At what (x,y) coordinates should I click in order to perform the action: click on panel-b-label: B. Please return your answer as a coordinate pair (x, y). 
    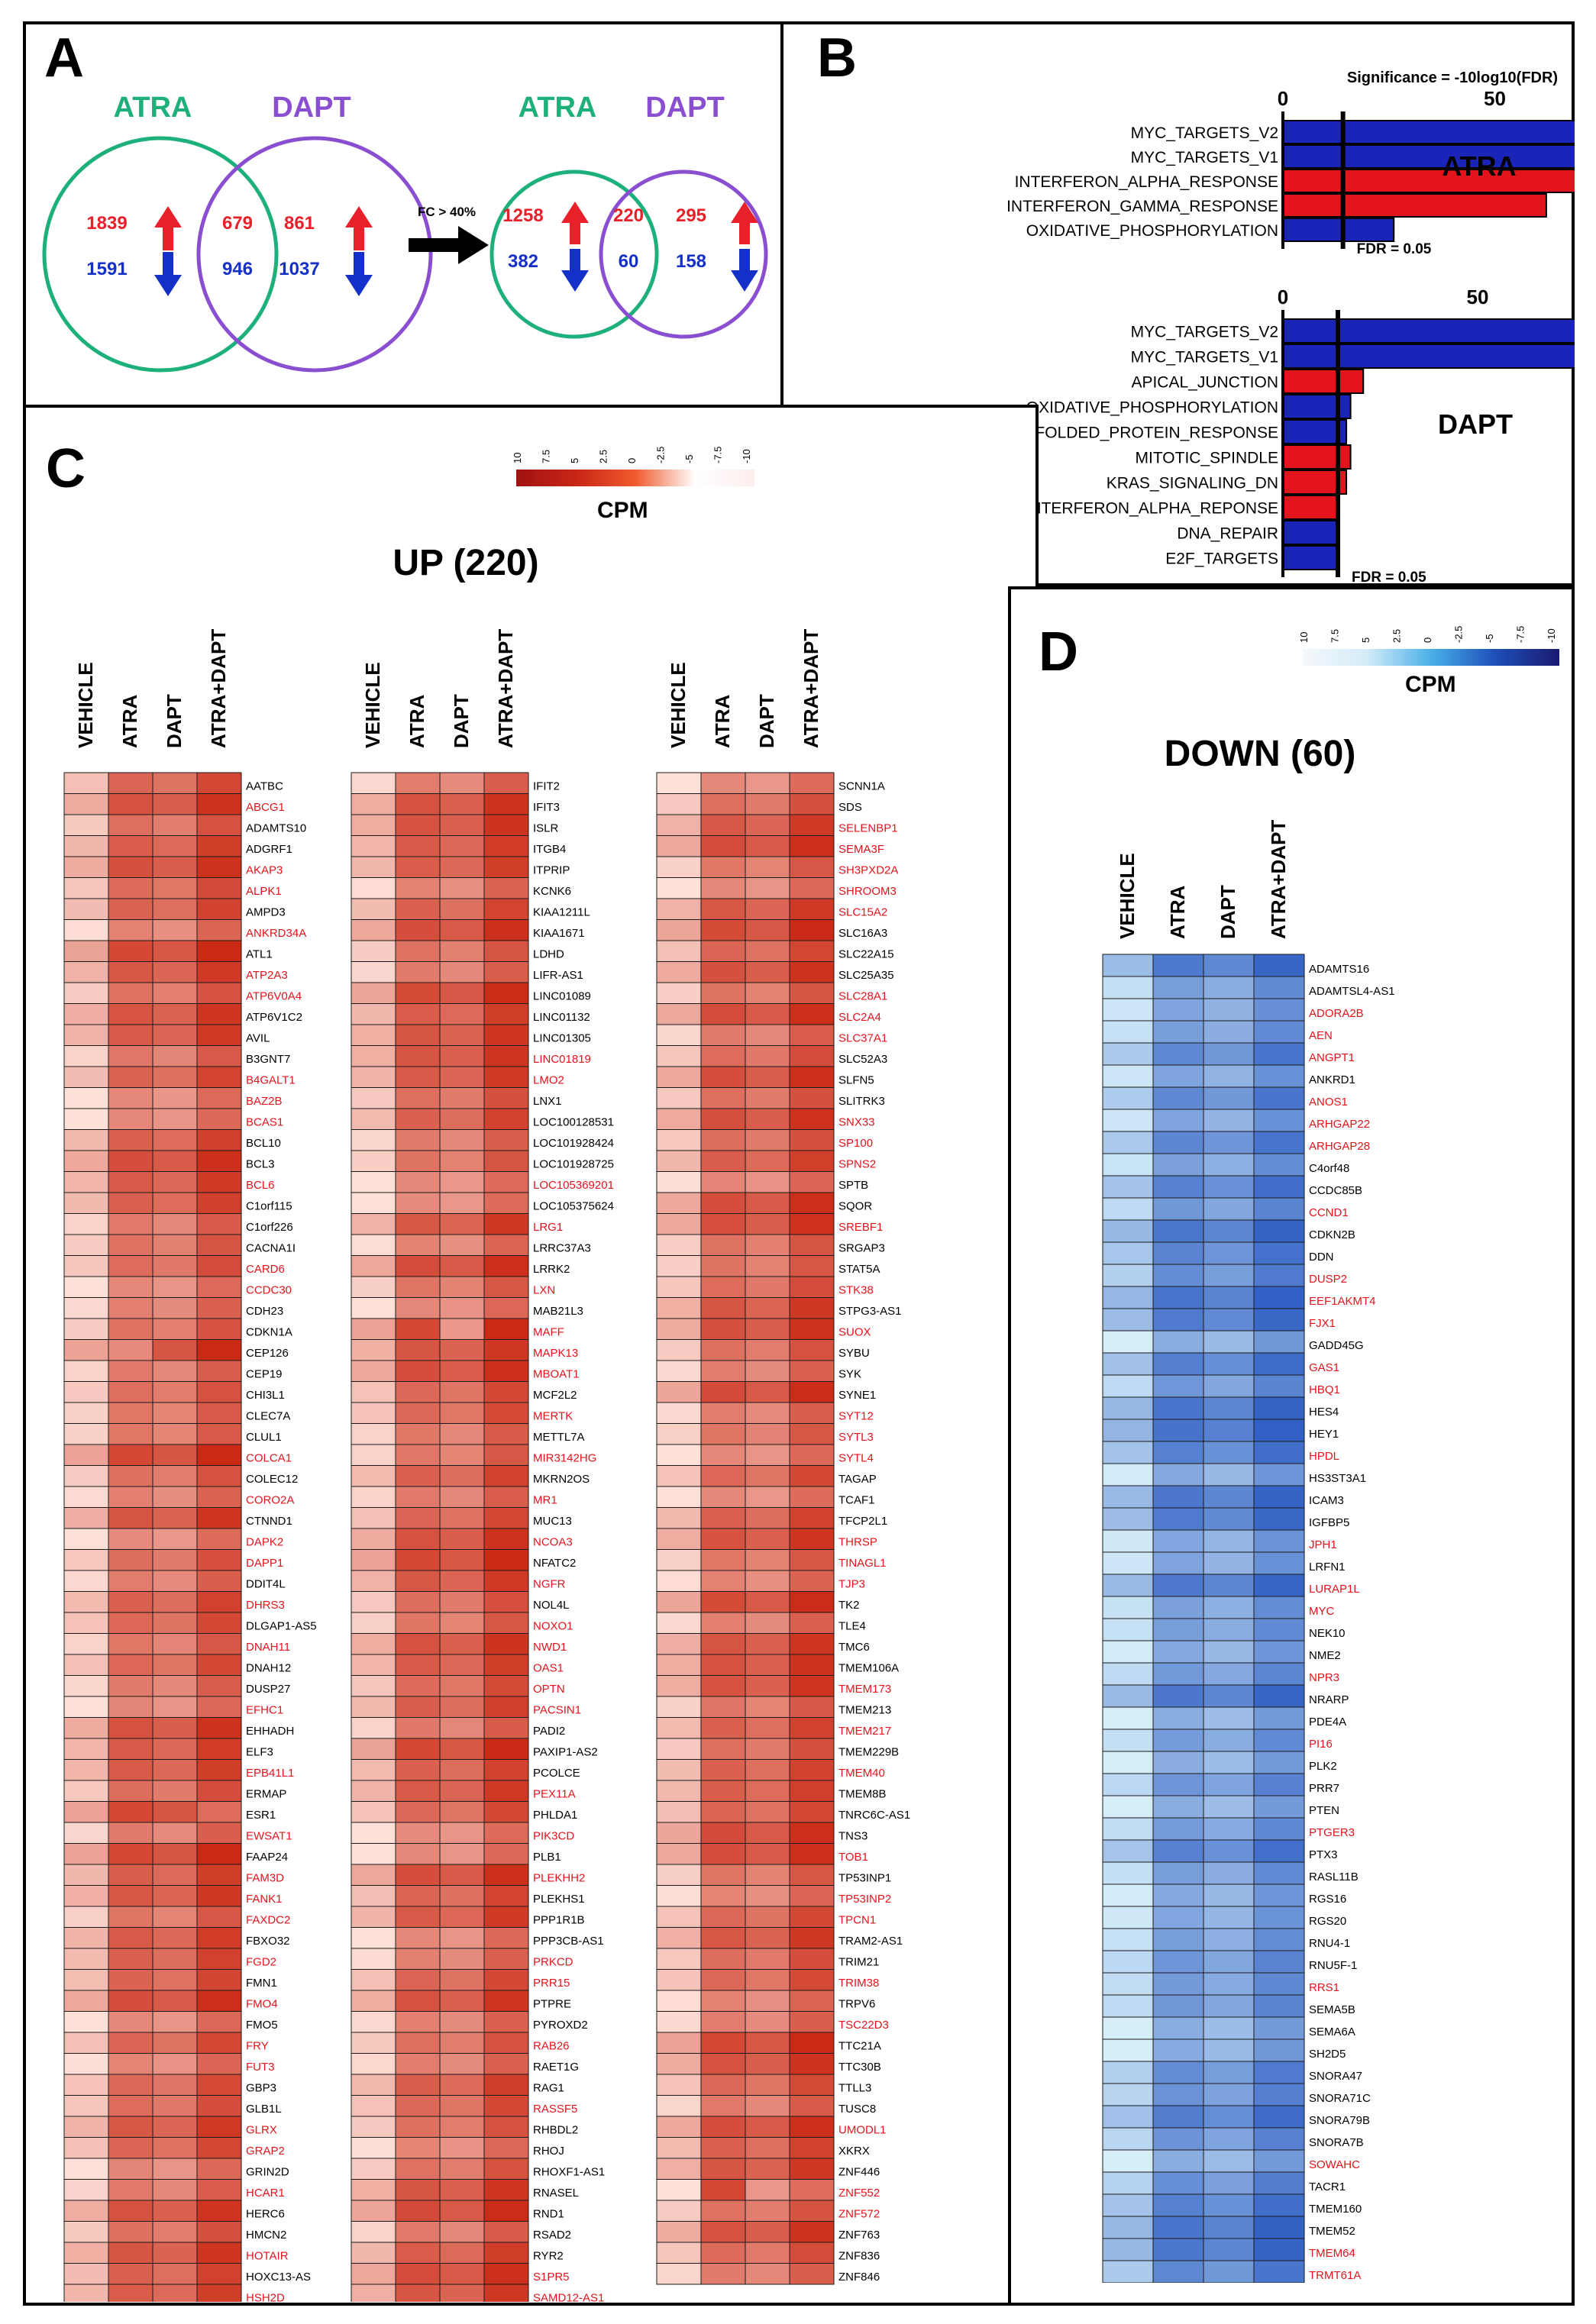
    Looking at the image, I should click on (837, 58).